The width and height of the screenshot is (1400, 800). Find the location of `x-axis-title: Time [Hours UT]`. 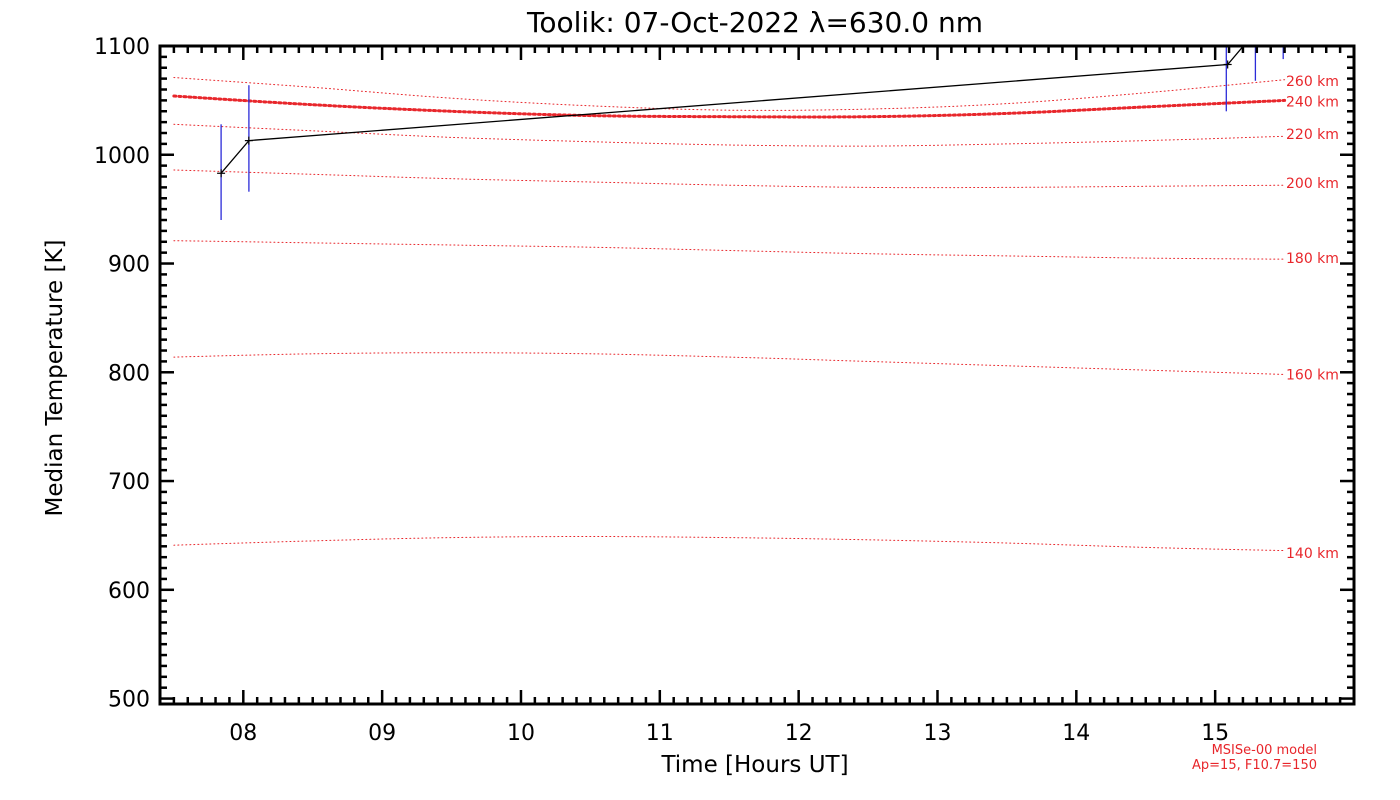

x-axis-title: Time [Hours UT] is located at coordinates (754, 765).